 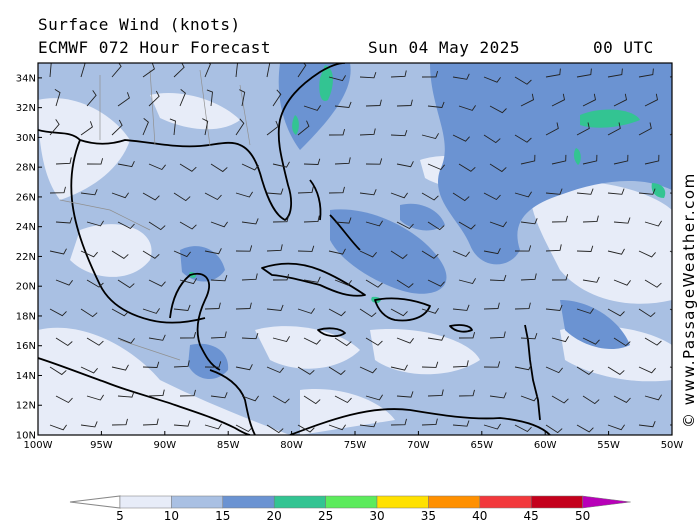 What do you see at coordinates (164, 445) in the screenshot?
I see `lon-label: 90W` at bounding box center [164, 445].